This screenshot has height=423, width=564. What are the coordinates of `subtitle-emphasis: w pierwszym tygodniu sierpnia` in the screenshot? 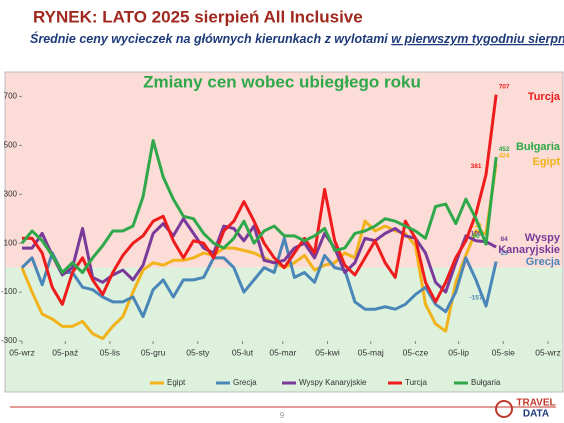 It's located at (477, 39).